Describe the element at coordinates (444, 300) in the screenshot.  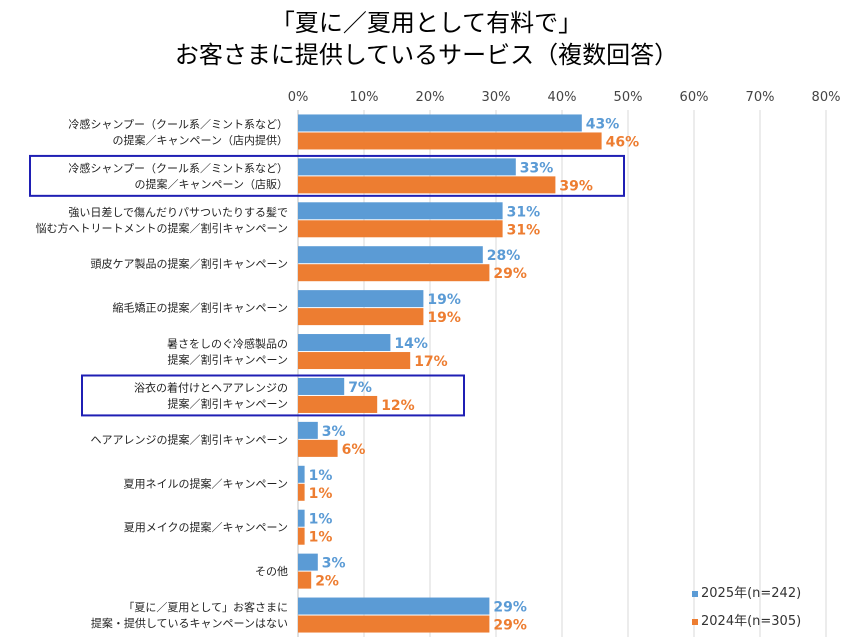
I see `data-label-2025: 19%` at that location.